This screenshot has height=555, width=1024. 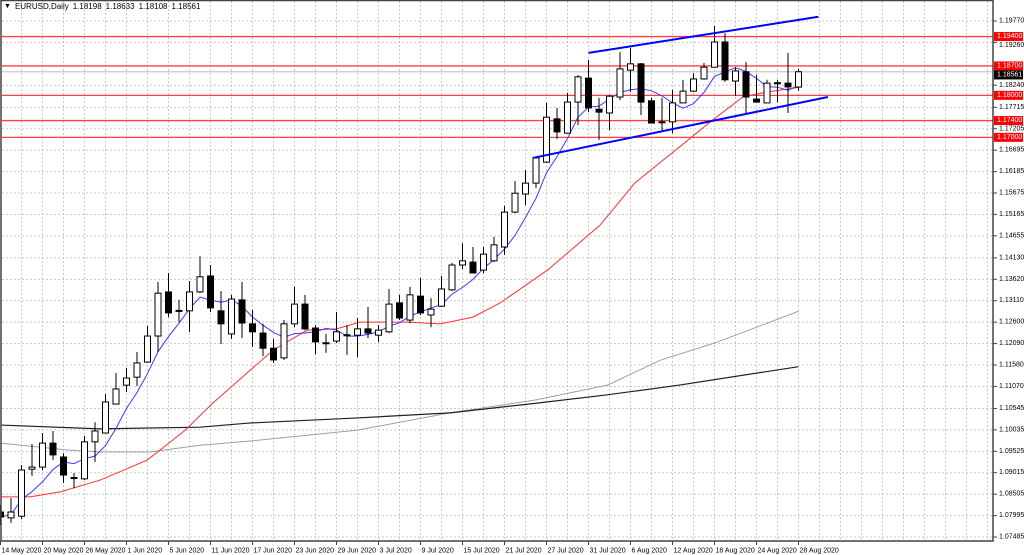 What do you see at coordinates (819, 551) in the screenshot?
I see `date-label: 28 Aug 2020` at bounding box center [819, 551].